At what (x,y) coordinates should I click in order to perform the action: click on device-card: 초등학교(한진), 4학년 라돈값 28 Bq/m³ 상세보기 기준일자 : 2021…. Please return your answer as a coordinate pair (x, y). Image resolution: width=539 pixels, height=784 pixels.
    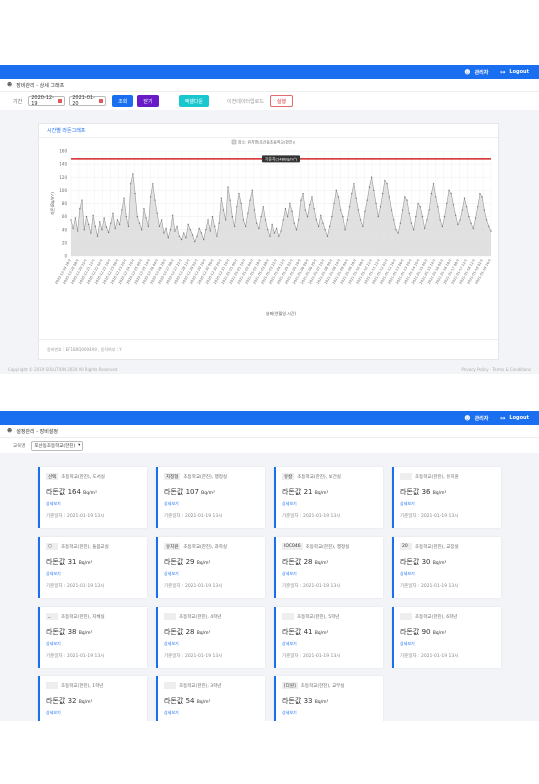
    Looking at the image, I should click on (210, 637).